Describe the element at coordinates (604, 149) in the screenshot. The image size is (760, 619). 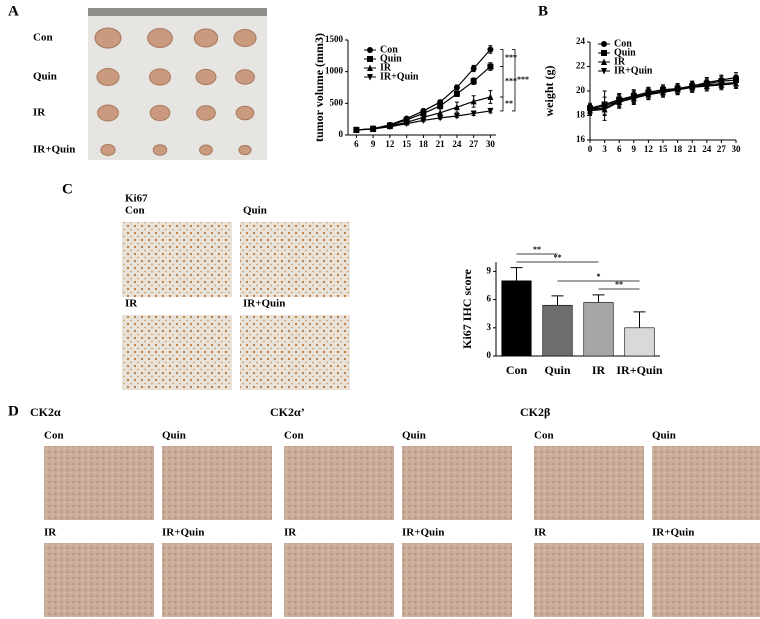
I see `x-tick-label: 3` at that location.